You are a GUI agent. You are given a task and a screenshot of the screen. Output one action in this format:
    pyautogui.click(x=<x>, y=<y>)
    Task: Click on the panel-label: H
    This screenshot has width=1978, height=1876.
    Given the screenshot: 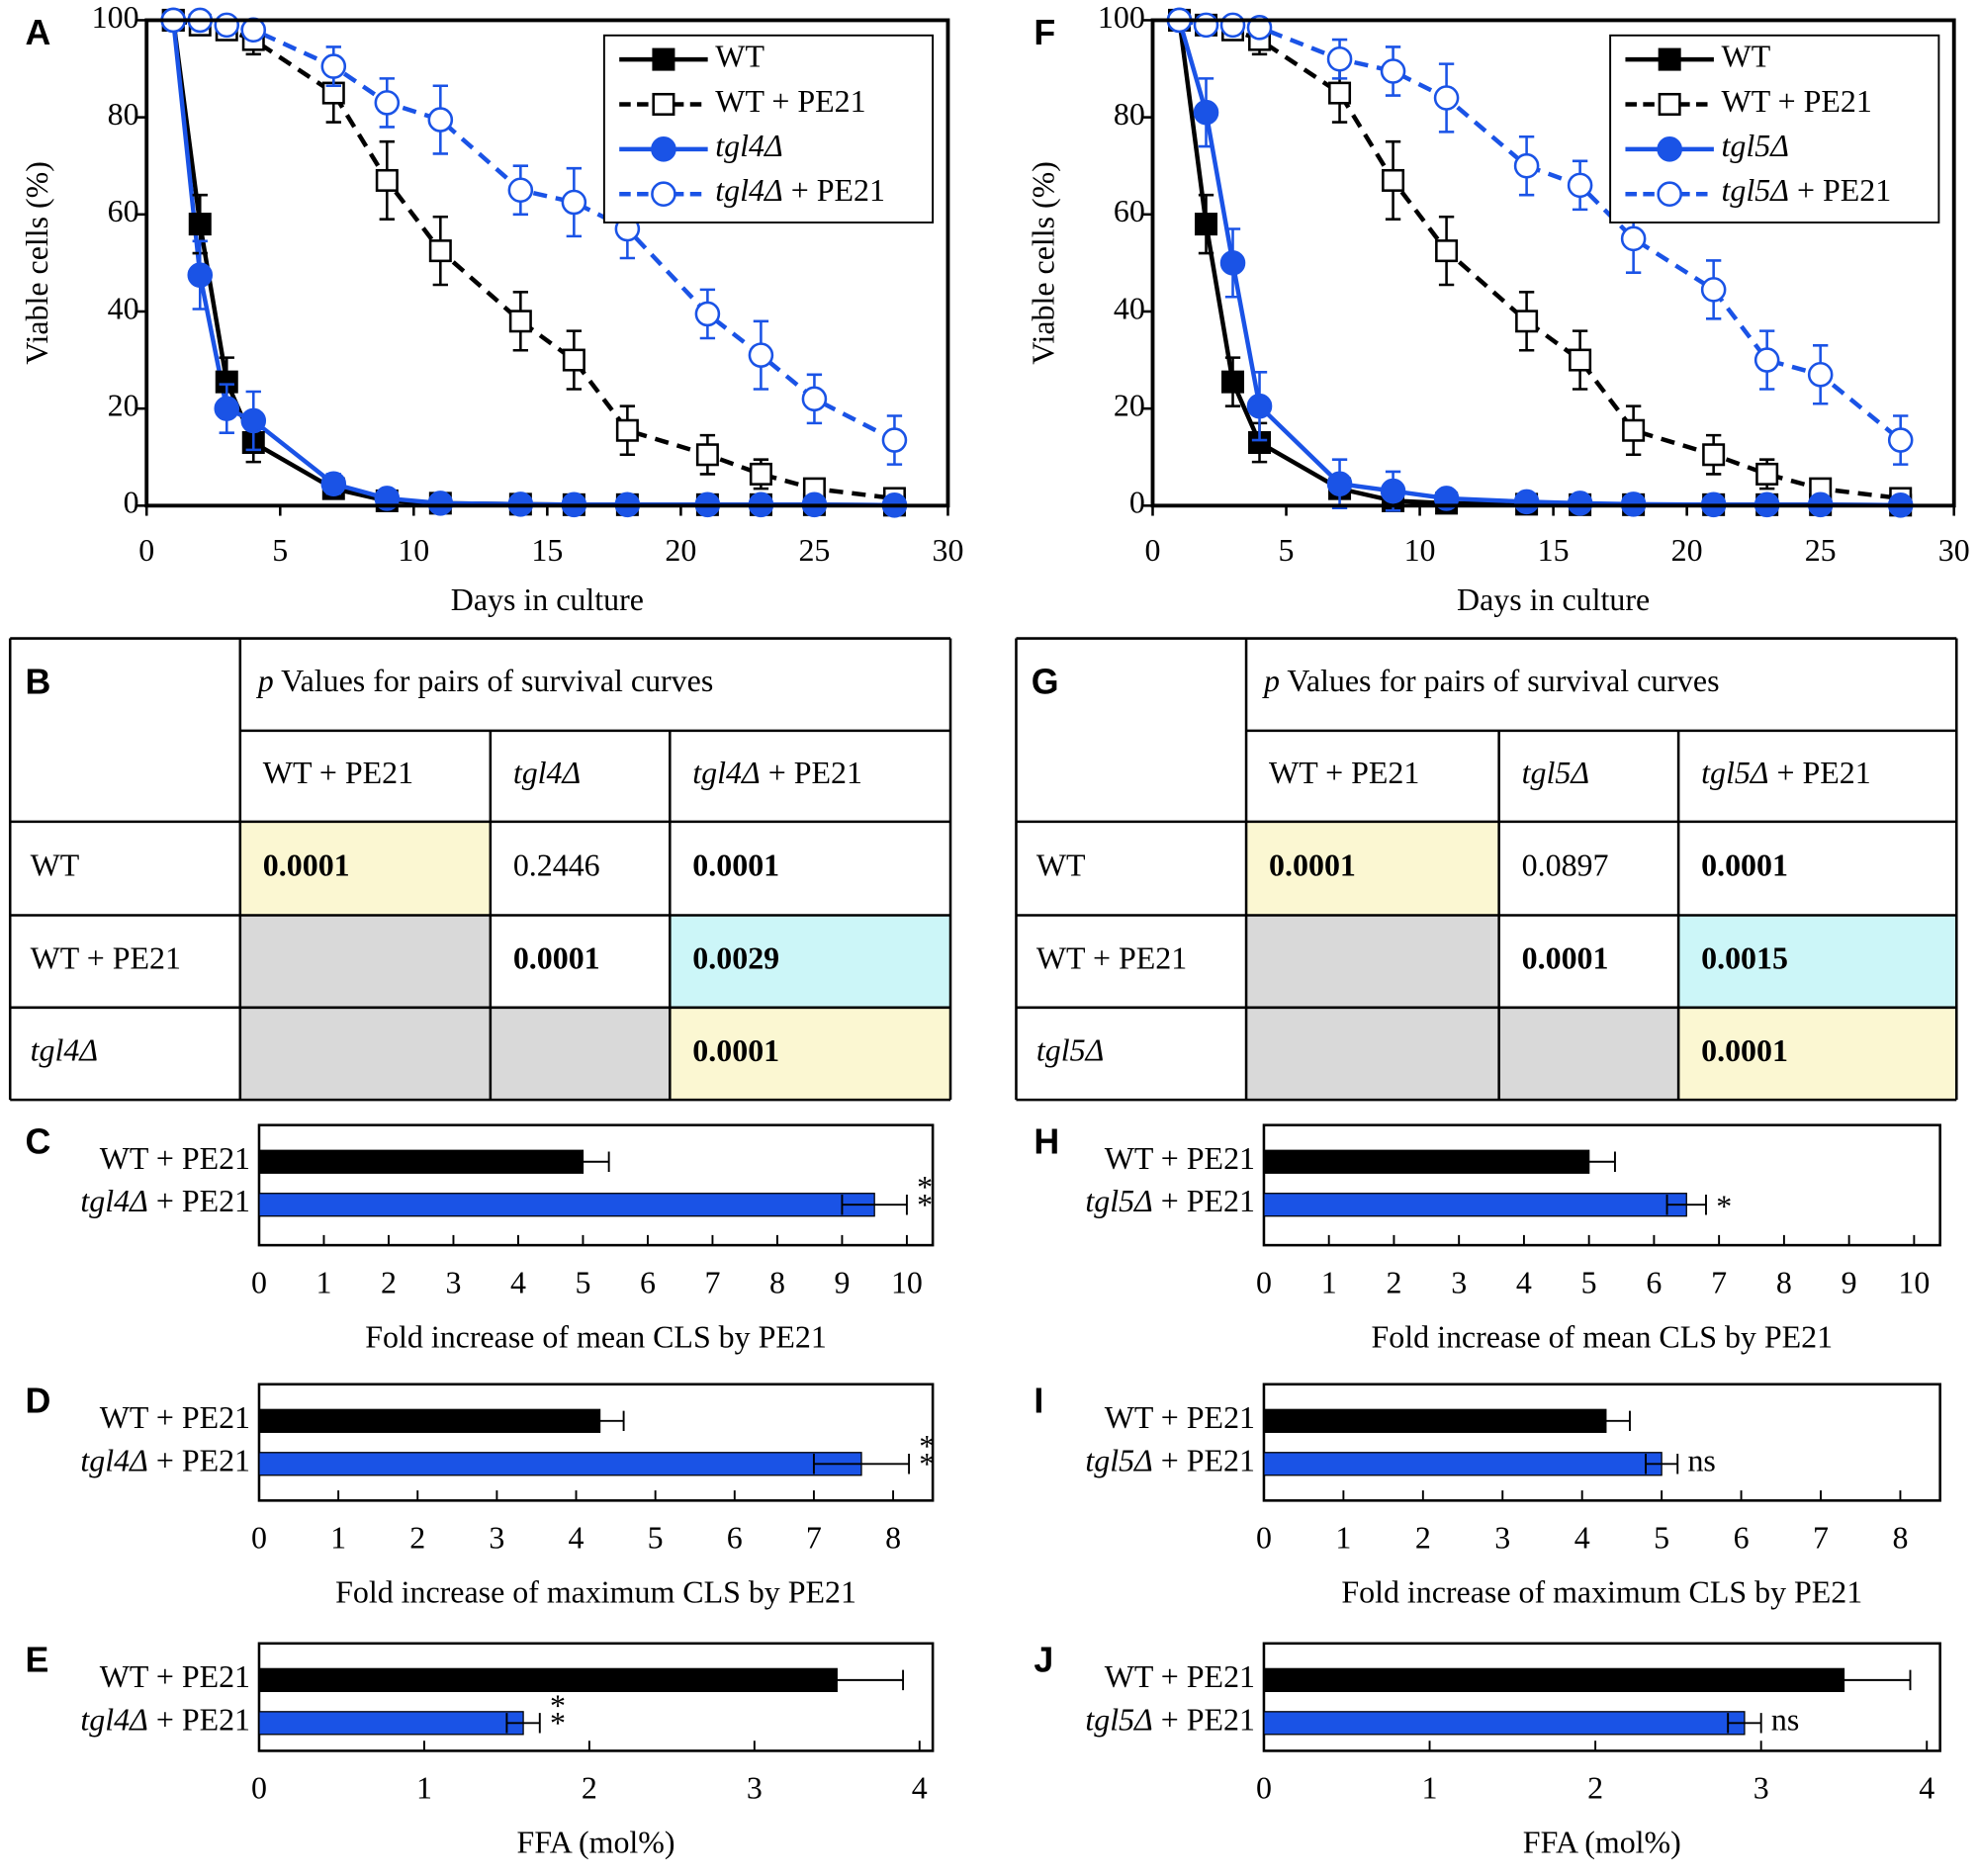 What is the action you would take?
    pyautogui.click(x=1046, y=1141)
    